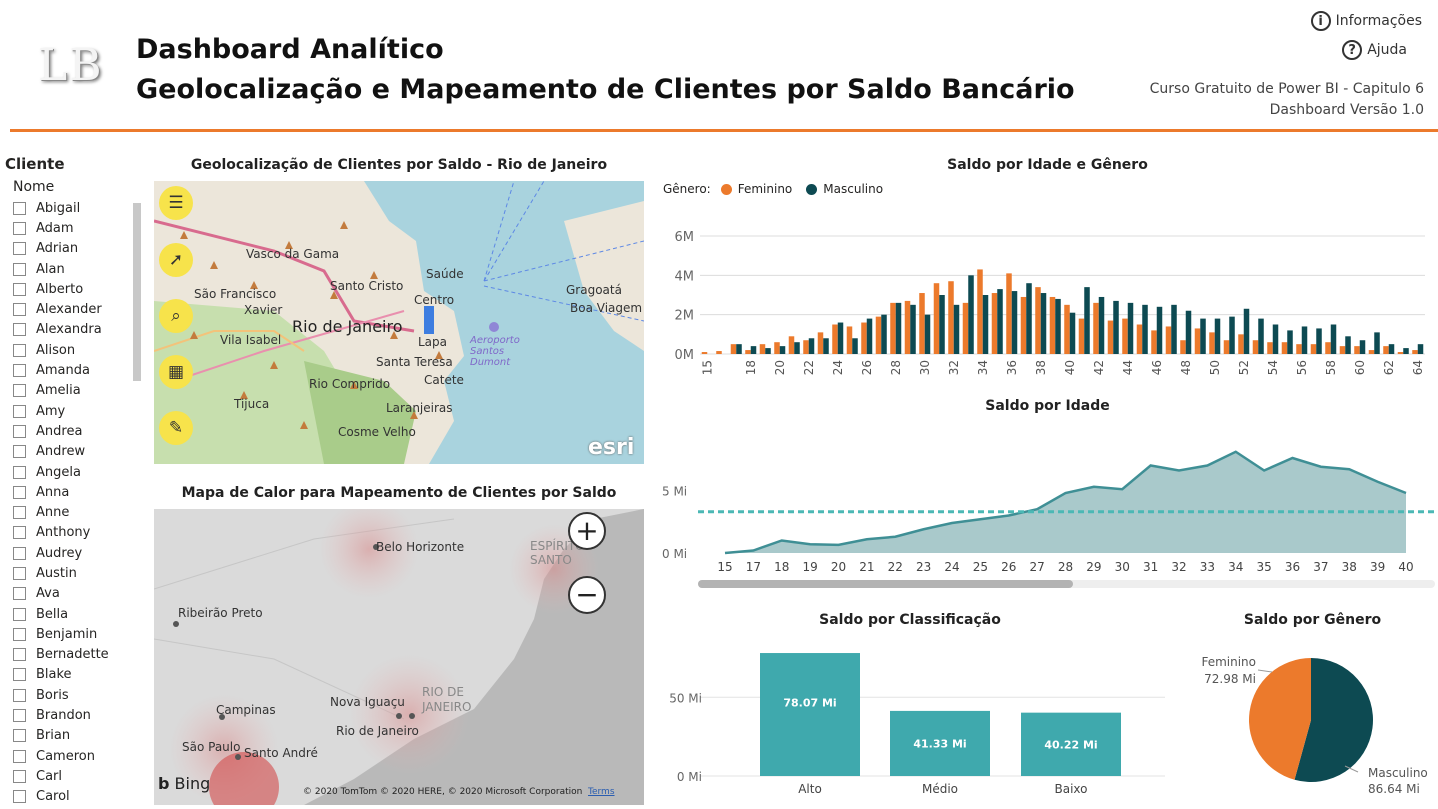 The image size is (1438, 809). What do you see at coordinates (1207, 567) in the screenshot?
I see `x-tick-label: 33` at bounding box center [1207, 567].